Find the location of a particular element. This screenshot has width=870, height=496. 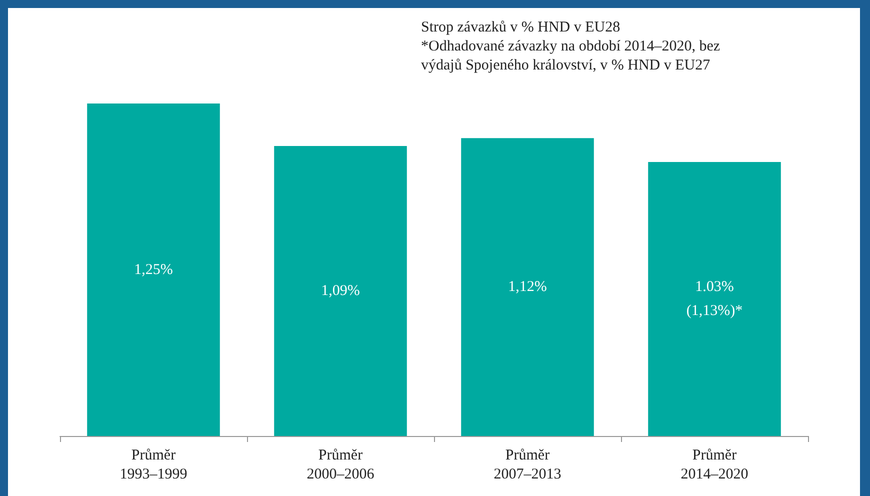

x-tick-label: Průměr 2014–2020 is located at coordinates (714, 465).